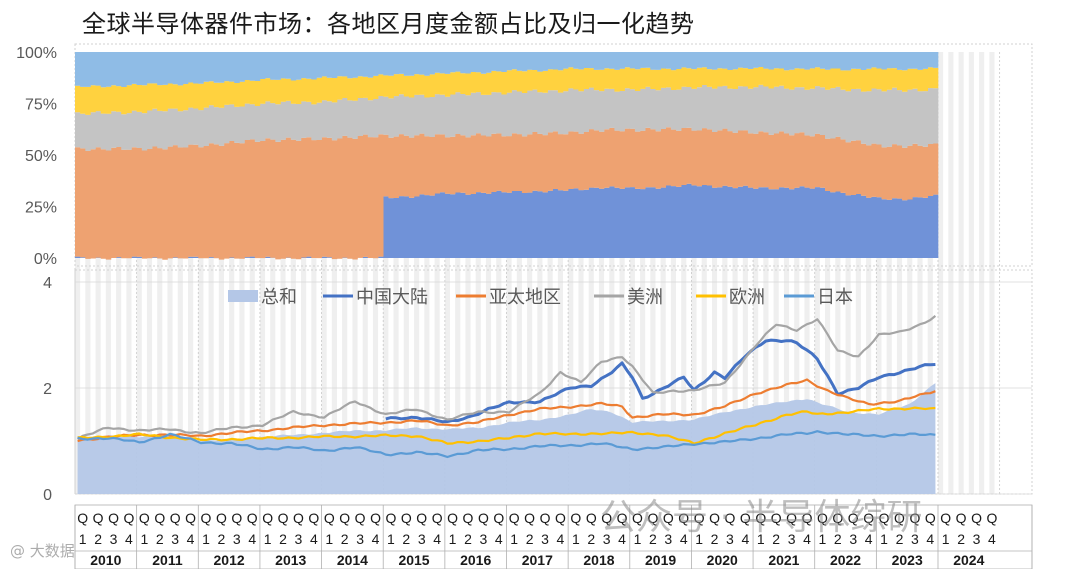 This screenshot has width=1080, height=569. Describe the element at coordinates (907, 560) in the screenshot. I see `year-label: 2023` at that location.